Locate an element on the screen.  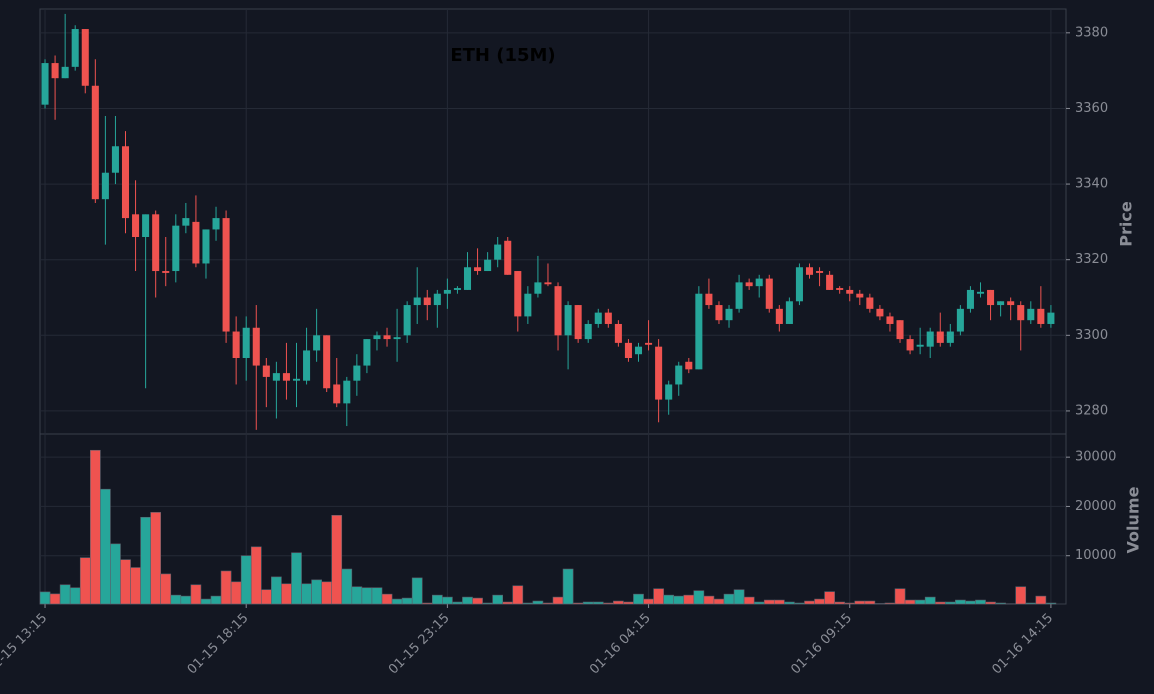
y-axis-title: Price is located at coordinates (1126, 224).